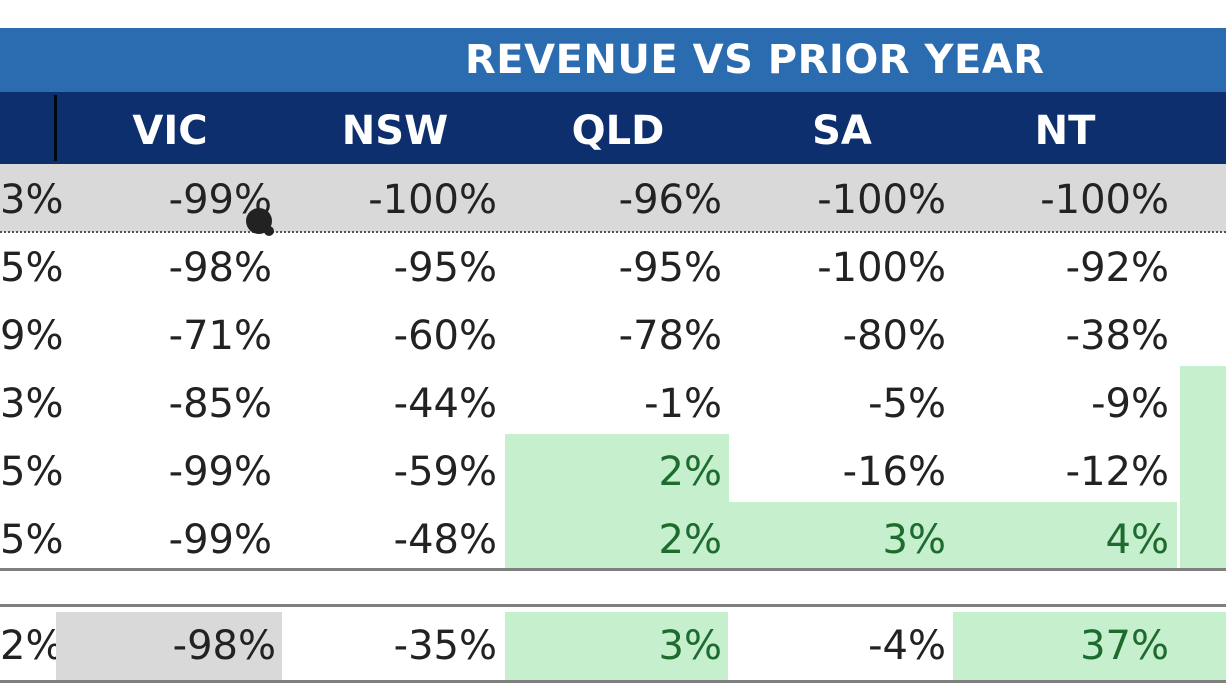  Describe the element at coordinates (907, 646) in the screenshot. I see `total-cell-sa: -4%` at that location.